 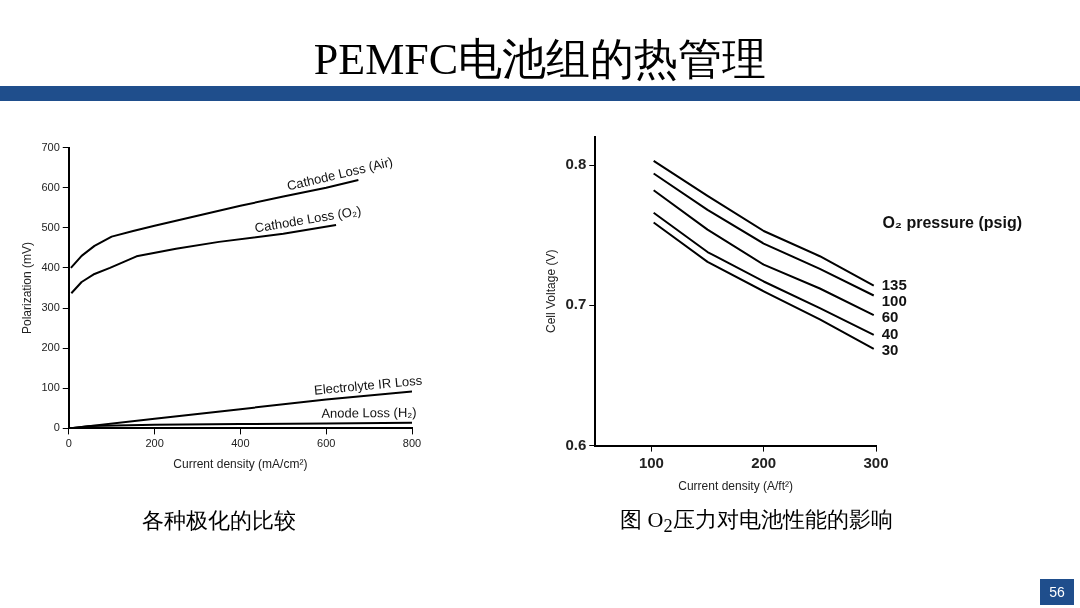 What do you see at coordinates (576, 304) in the screenshot?
I see `y-tick-label: 0.7` at bounding box center [576, 304].